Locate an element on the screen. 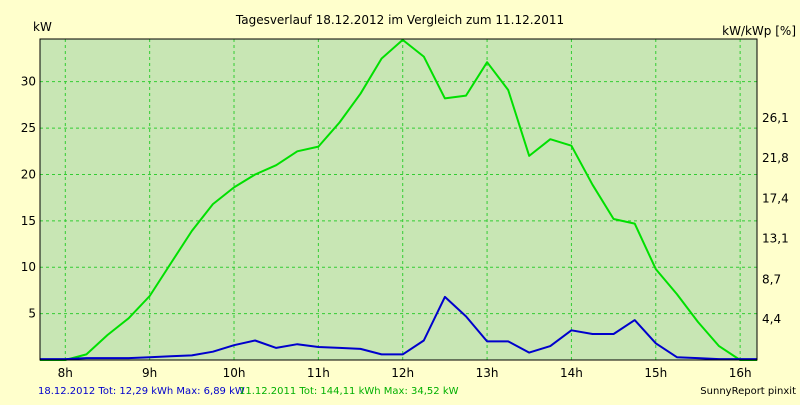  credit-label: SunnyReport pinxit is located at coordinates (748, 391).